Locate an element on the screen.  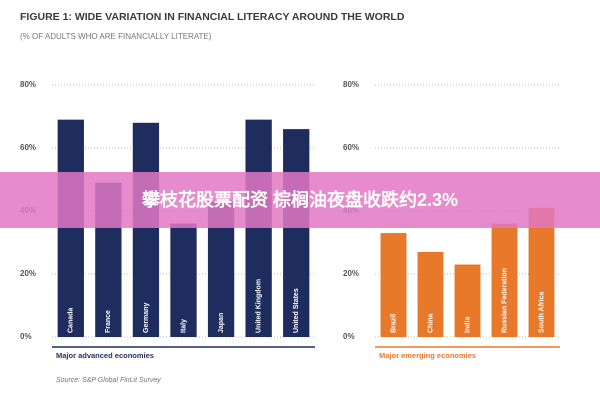
x-tick-label: Brazil is located at coordinates (393, 323).